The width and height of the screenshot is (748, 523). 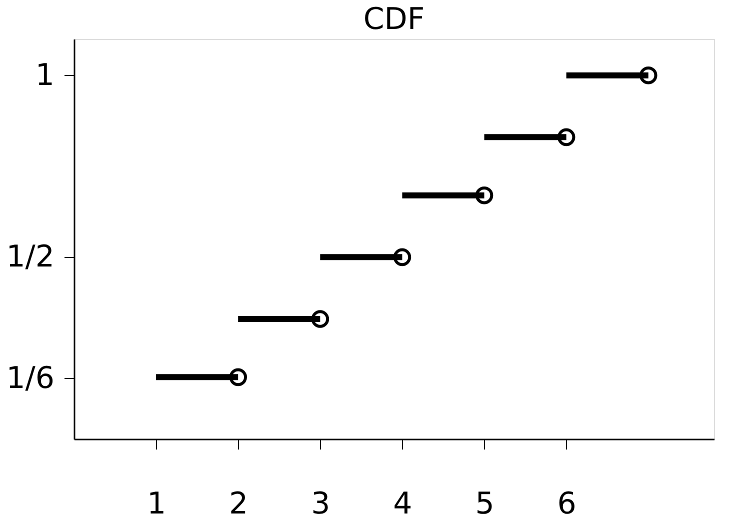 I want to click on chart-title: CDF, so click(x=394, y=19).